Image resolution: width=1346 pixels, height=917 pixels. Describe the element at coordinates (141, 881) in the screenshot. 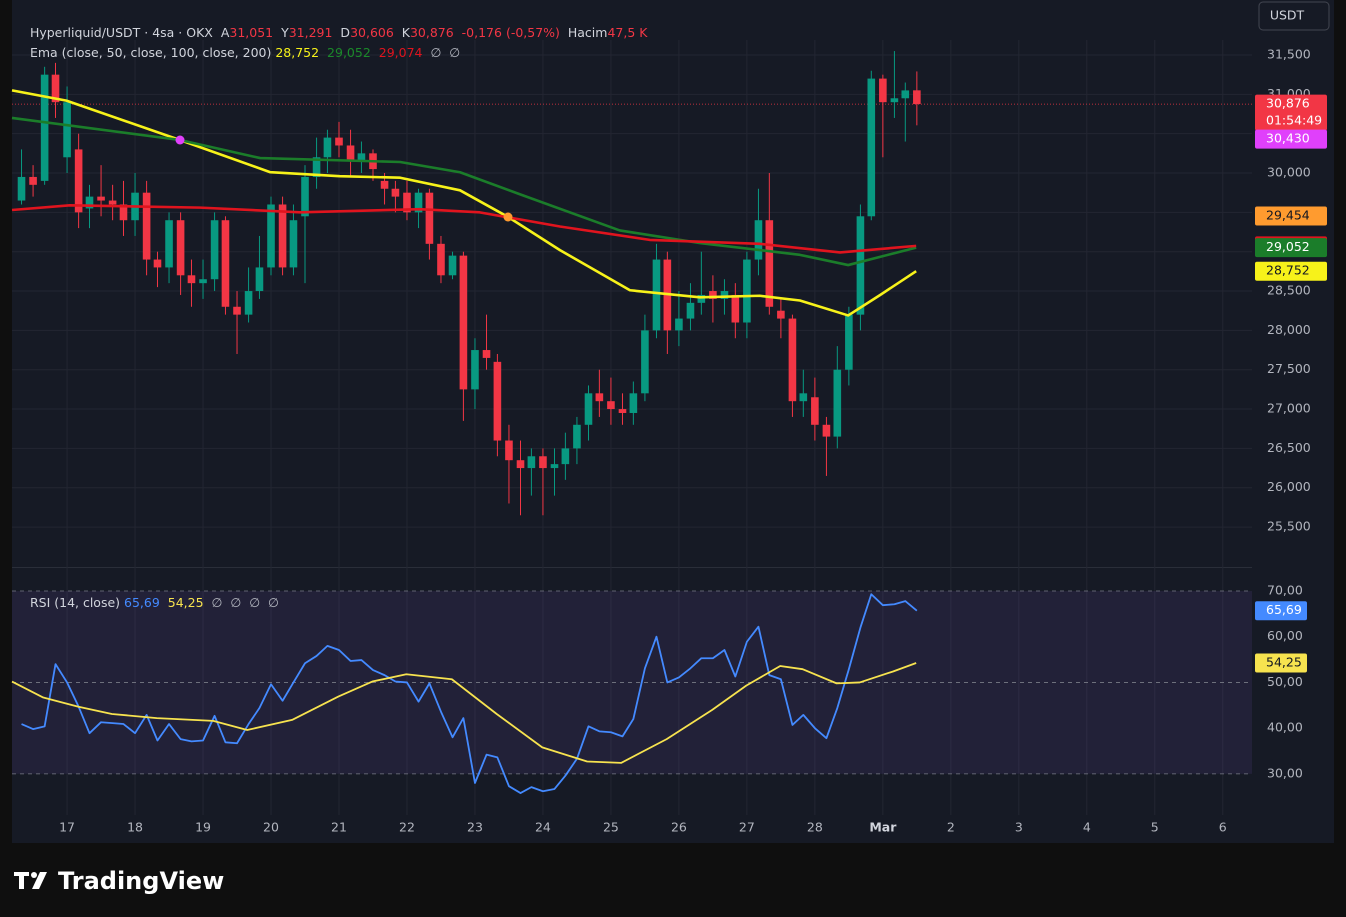

I see `brand: TradingView` at that location.